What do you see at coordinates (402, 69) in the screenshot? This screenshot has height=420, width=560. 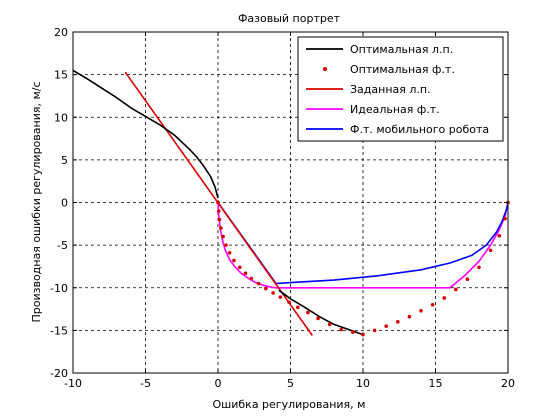 I see `legend-label: Оптимальная ф.т.` at bounding box center [402, 69].